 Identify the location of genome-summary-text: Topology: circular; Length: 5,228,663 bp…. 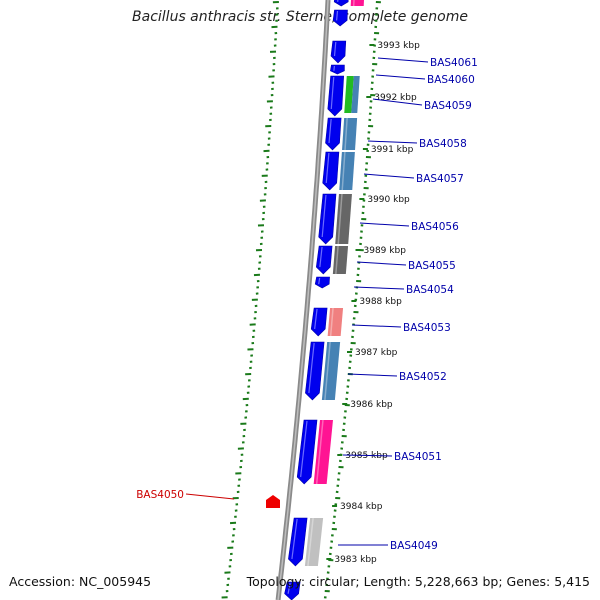
(418, 581).